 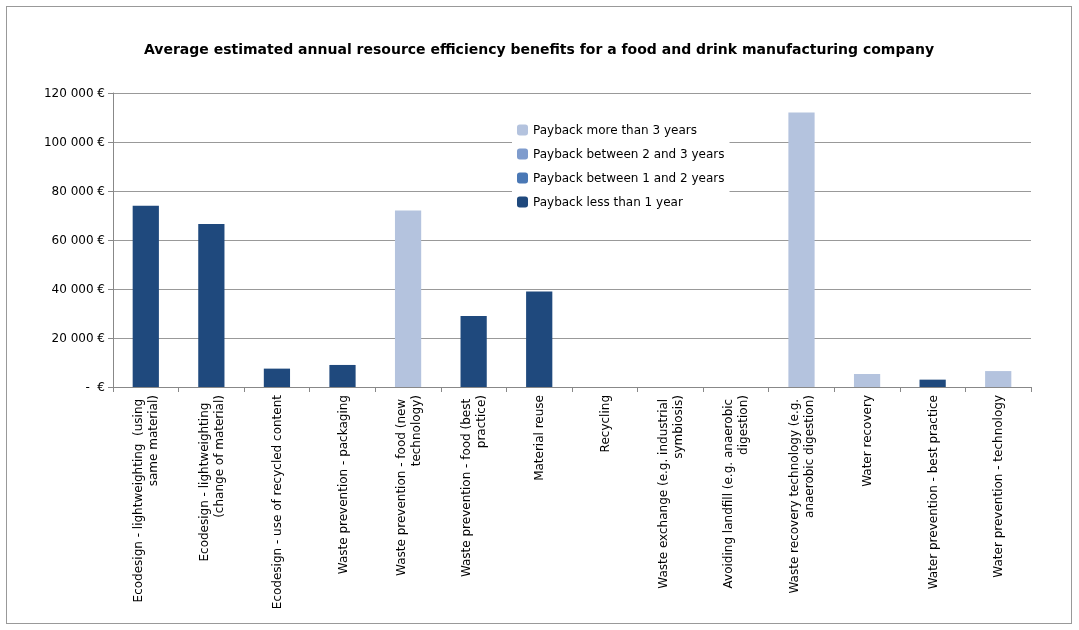 What do you see at coordinates (736, 492) in the screenshot?
I see `x-tick-label: Avoiding landfill (e.g. anaerobic digestion)` at bounding box center [736, 492].